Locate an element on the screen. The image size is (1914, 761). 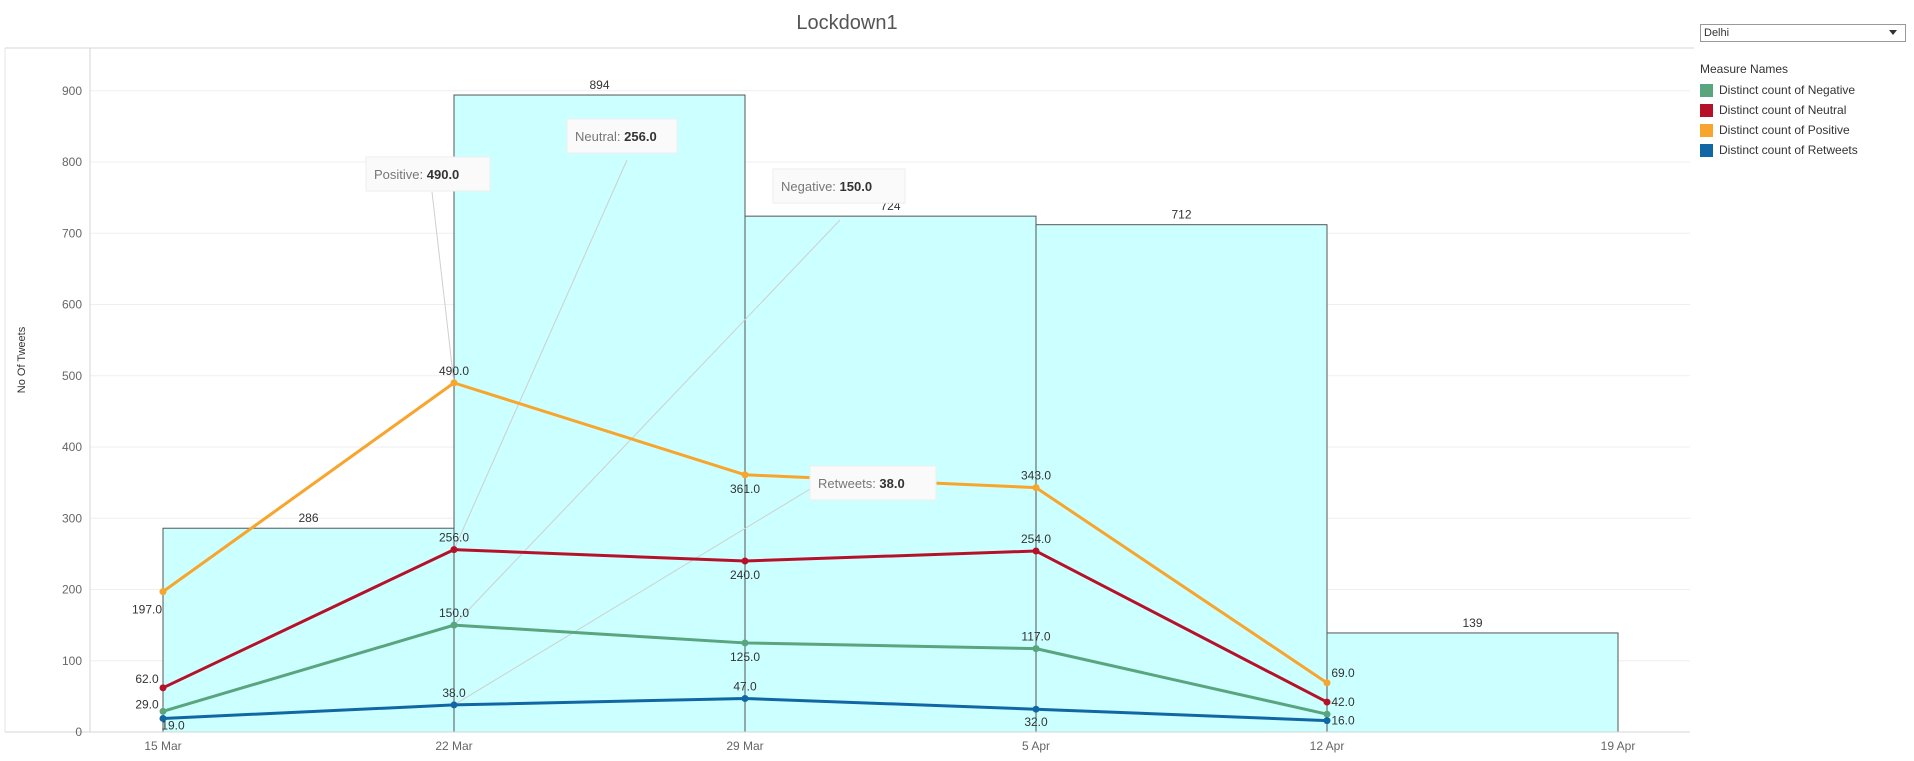
y-tick-label: 100 is located at coordinates (72, 661).